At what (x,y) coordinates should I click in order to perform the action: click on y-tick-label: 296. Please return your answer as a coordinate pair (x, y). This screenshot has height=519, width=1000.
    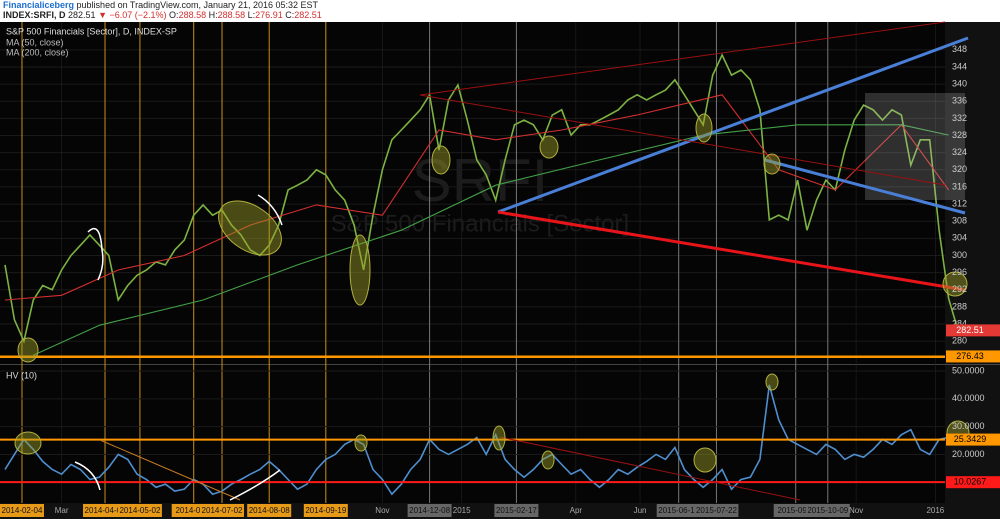
    Looking at the image, I should click on (959, 272).